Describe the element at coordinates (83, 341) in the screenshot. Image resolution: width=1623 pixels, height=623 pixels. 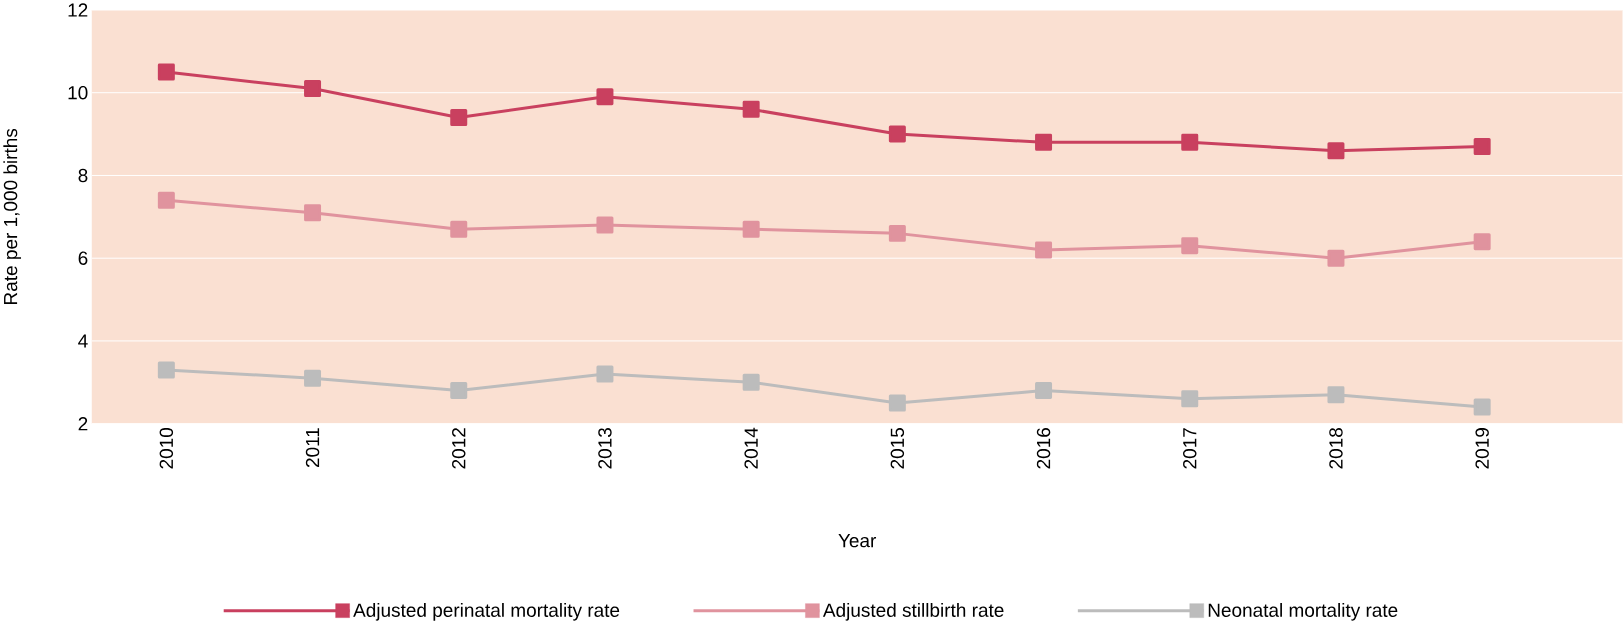
I see `y-tick-label: 4` at that location.